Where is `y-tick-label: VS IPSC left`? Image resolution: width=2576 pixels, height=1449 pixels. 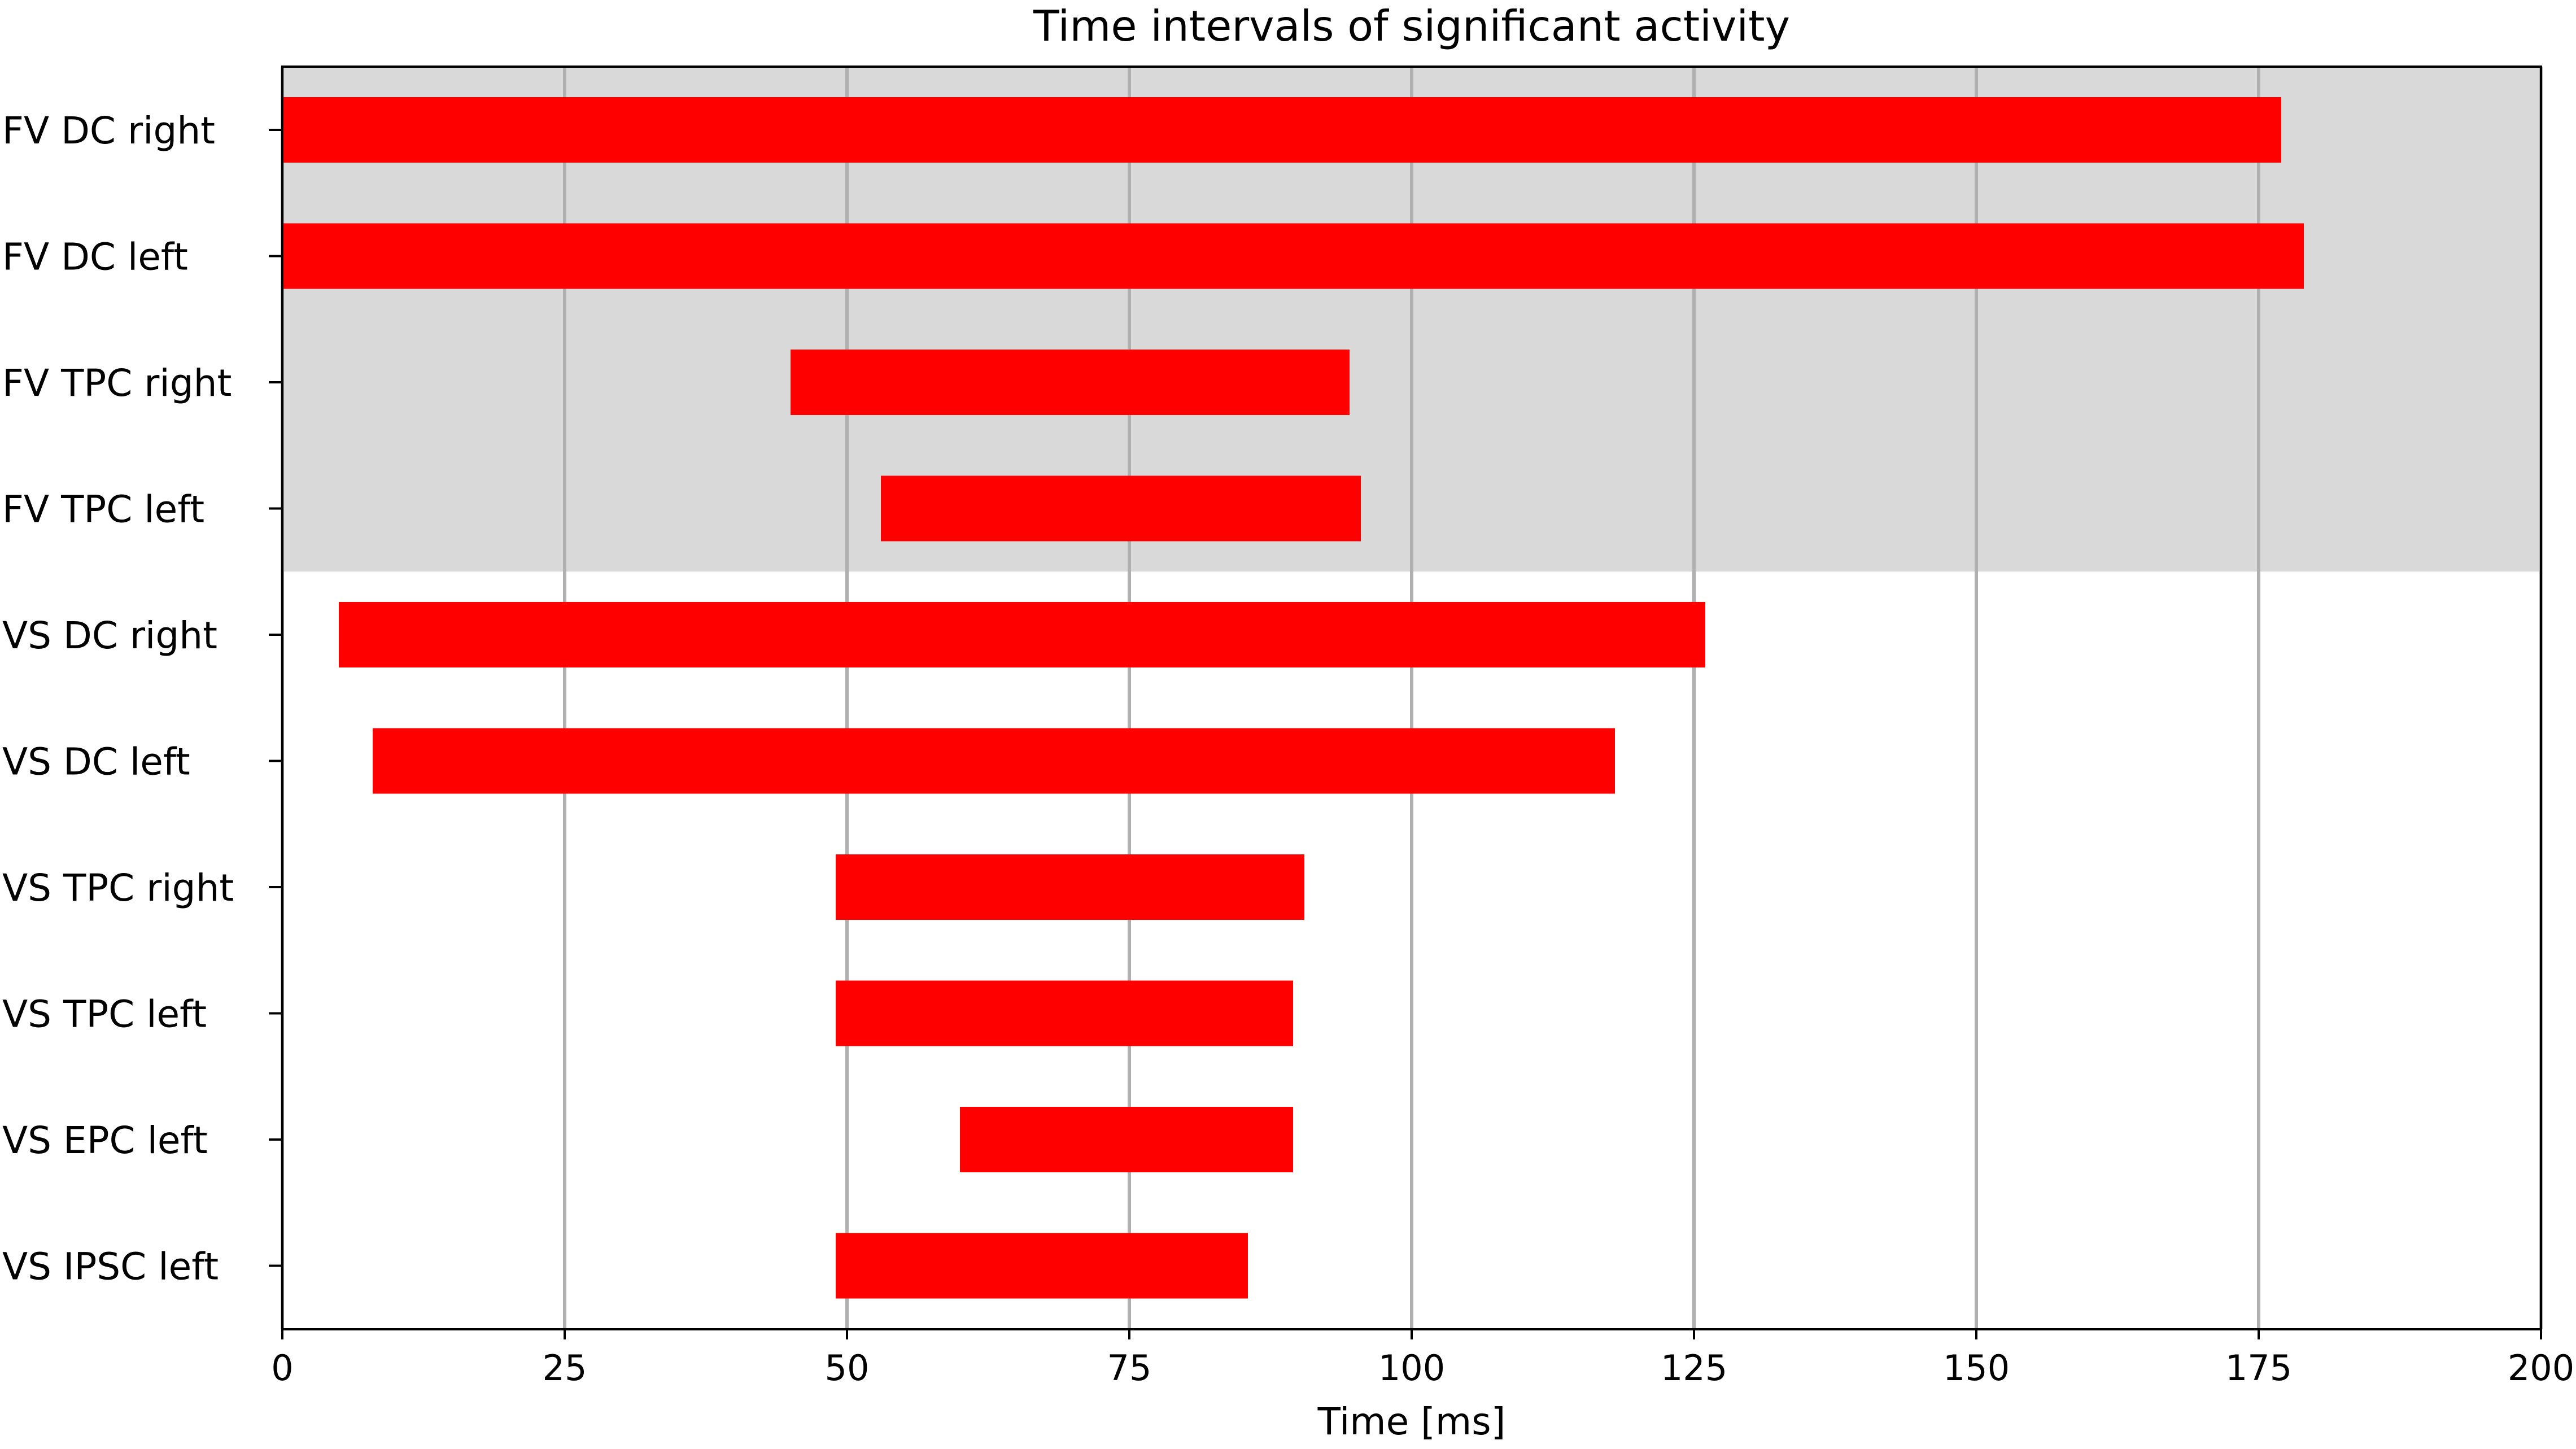 y-tick-label: VS IPSC left is located at coordinates (110, 1267).